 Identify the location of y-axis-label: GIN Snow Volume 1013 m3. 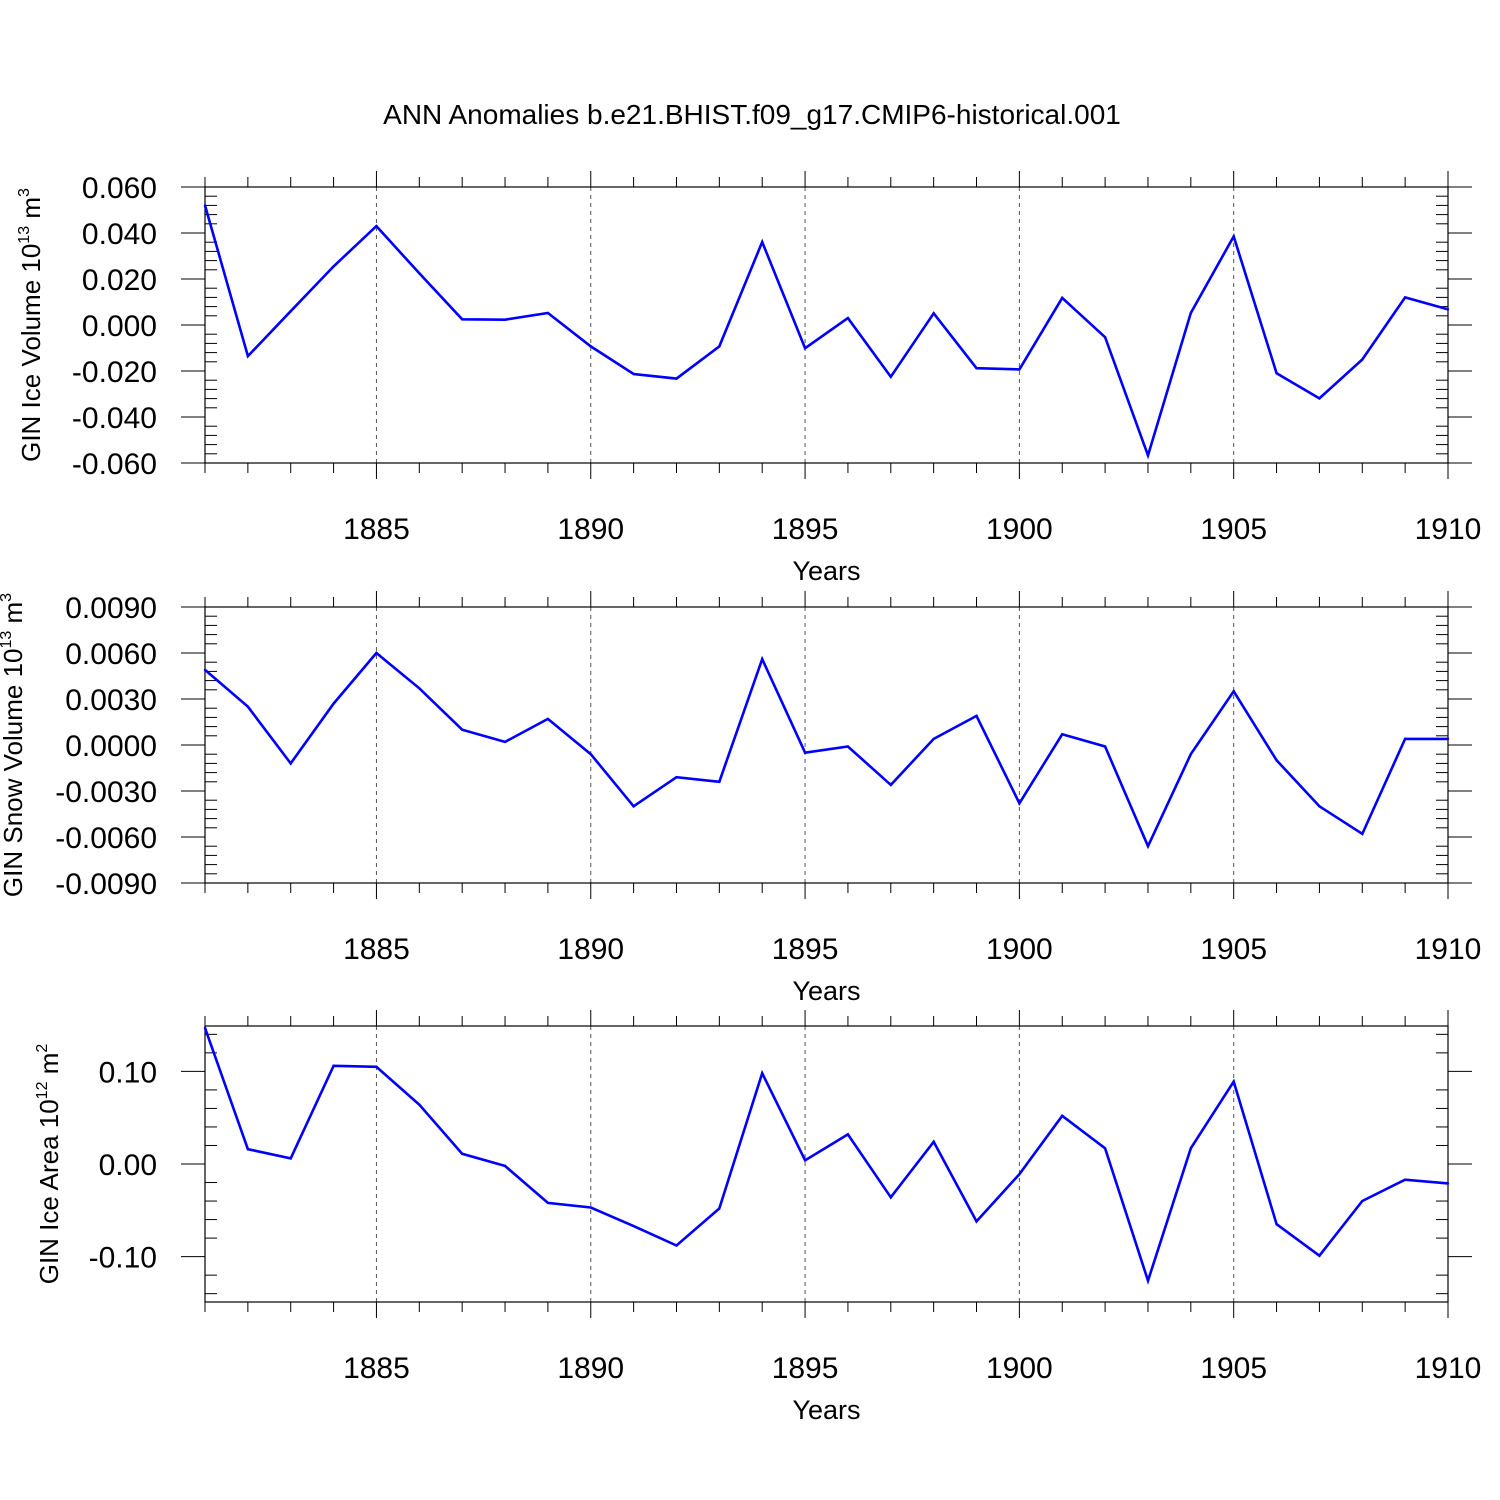
(14, 745).